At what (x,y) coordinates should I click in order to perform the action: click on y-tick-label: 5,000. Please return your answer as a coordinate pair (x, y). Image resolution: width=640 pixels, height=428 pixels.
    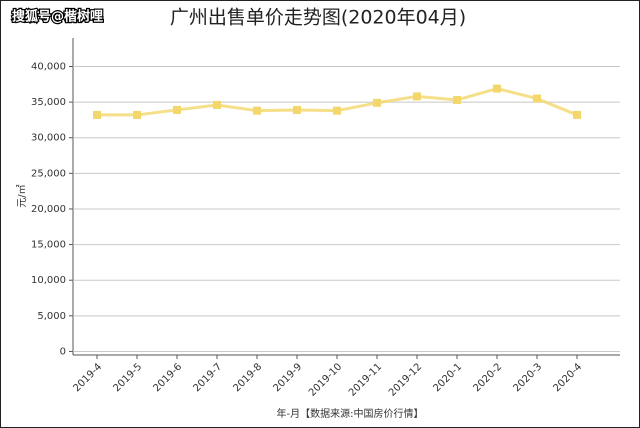
    Looking at the image, I should click on (51, 316).